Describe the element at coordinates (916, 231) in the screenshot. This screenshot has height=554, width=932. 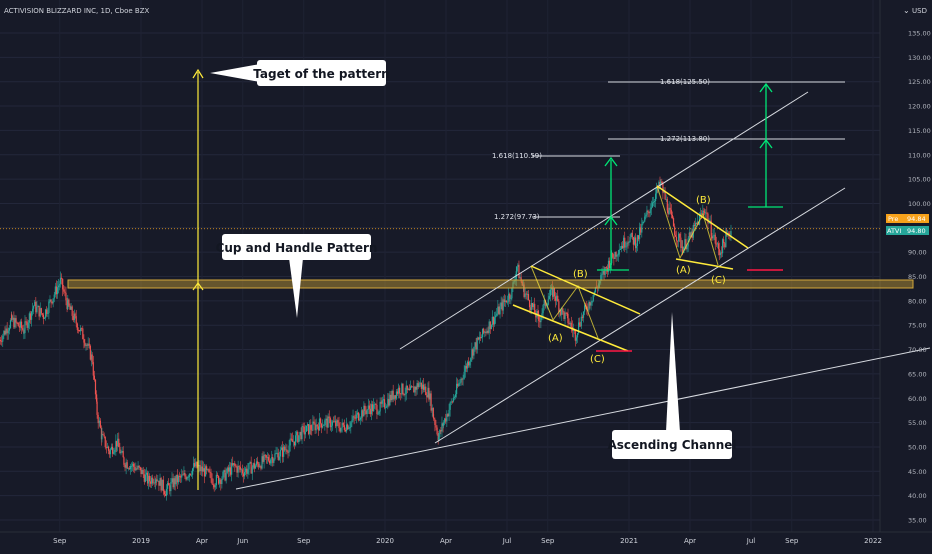
I see `price-label-atvi-value: 94.80` at that location.